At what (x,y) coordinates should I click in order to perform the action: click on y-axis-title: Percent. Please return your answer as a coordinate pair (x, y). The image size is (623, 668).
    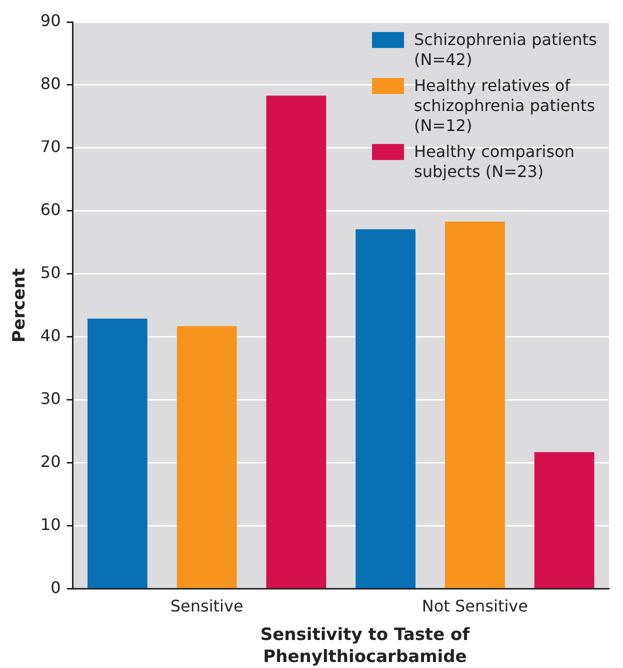
    Looking at the image, I should click on (20, 305).